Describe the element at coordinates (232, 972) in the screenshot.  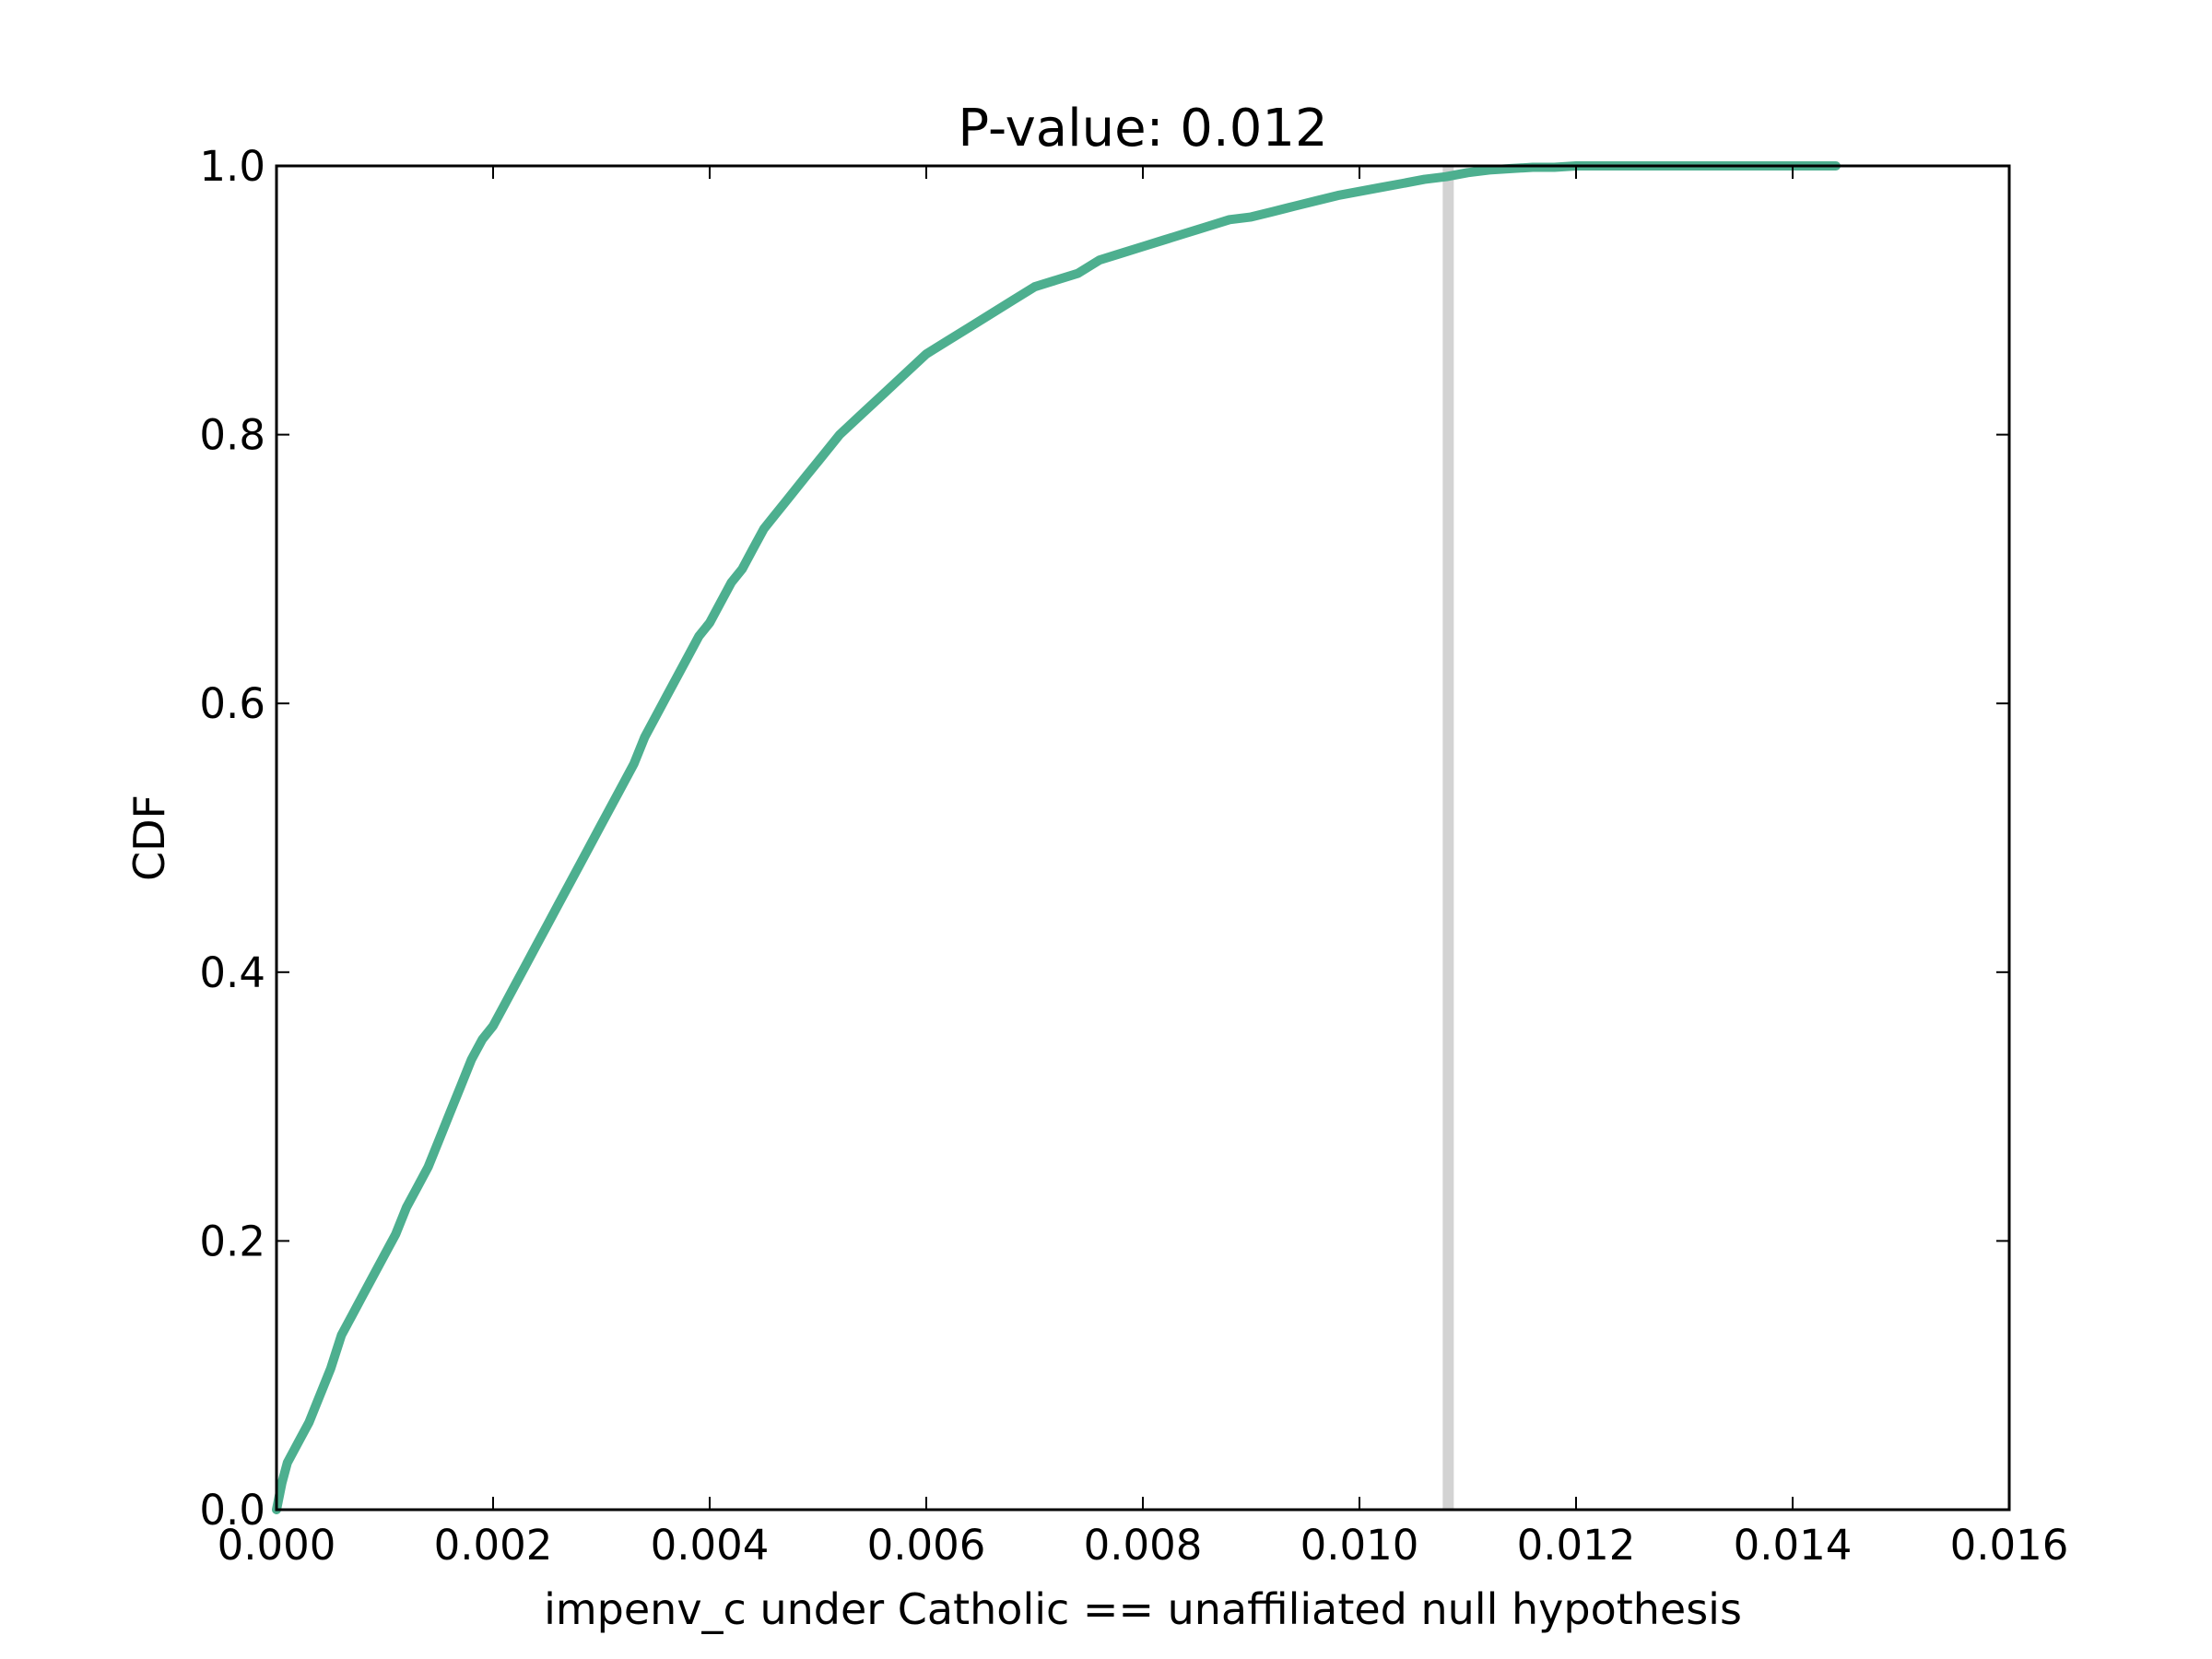
I see `y-tick-label: 0.4` at that location.